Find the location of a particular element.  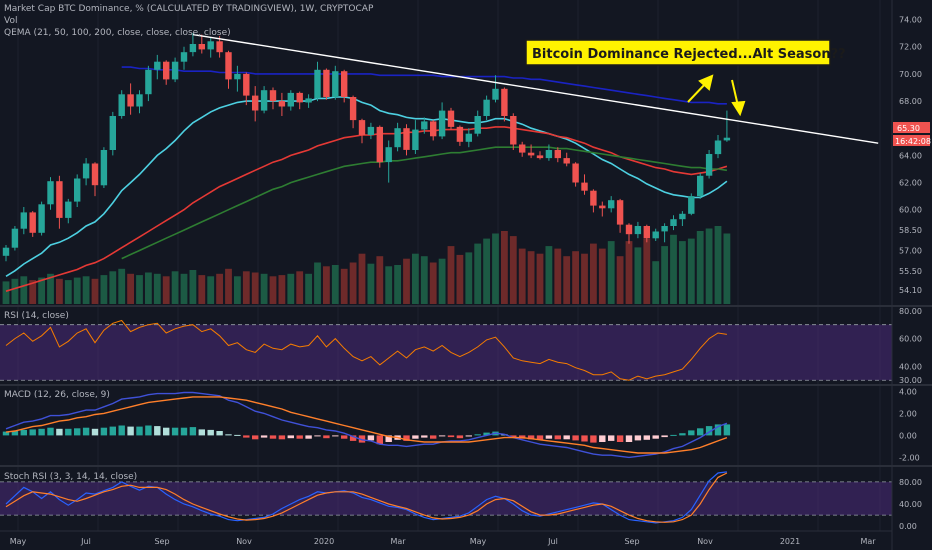

stoch-d-line is located at coordinates (366, 497).